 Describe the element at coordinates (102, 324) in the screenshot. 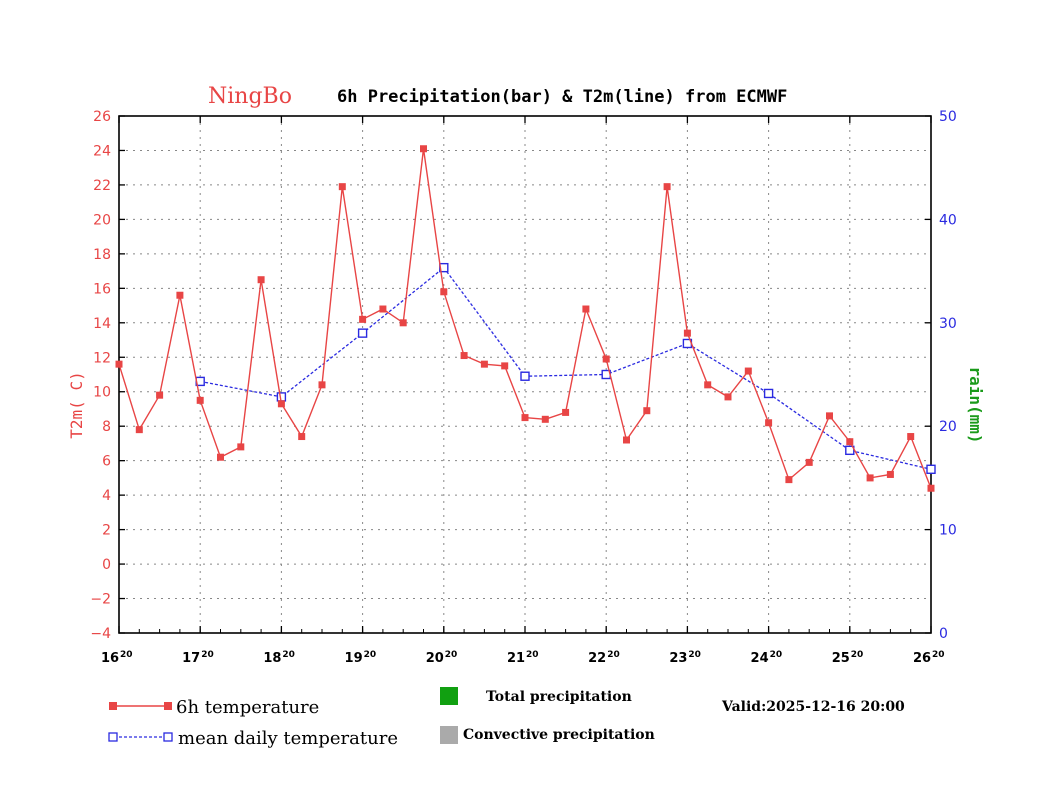

I see `y-left-tick-label: 14` at that location.